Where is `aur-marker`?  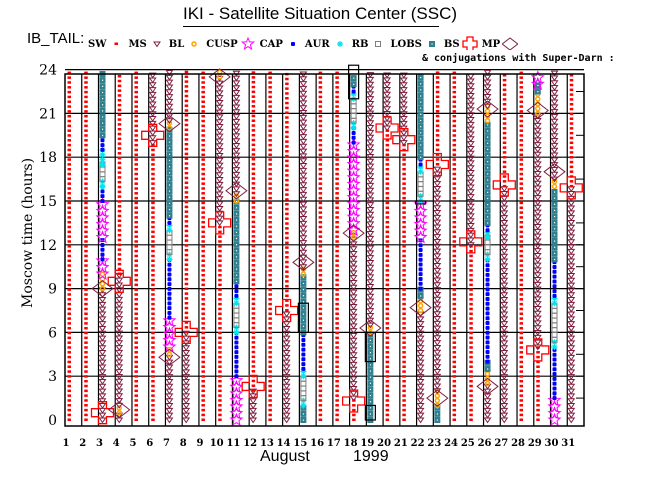 aur-marker is located at coordinates (169, 259).